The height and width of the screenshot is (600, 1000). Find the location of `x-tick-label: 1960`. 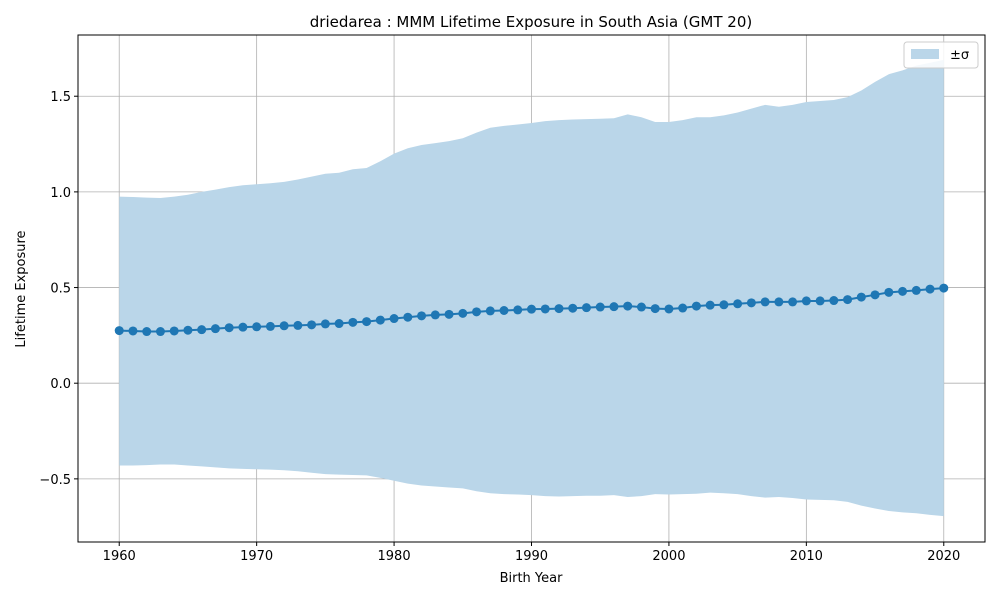

x-tick-label: 1960 is located at coordinates (119, 556).